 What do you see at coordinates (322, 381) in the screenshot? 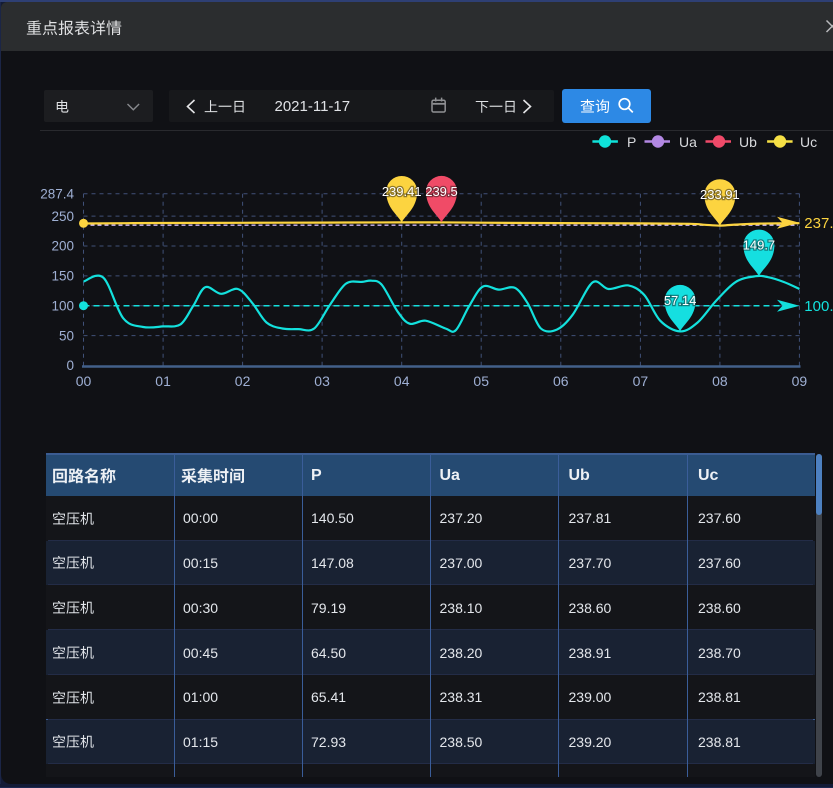
I see `svg-text: 03` at bounding box center [322, 381].